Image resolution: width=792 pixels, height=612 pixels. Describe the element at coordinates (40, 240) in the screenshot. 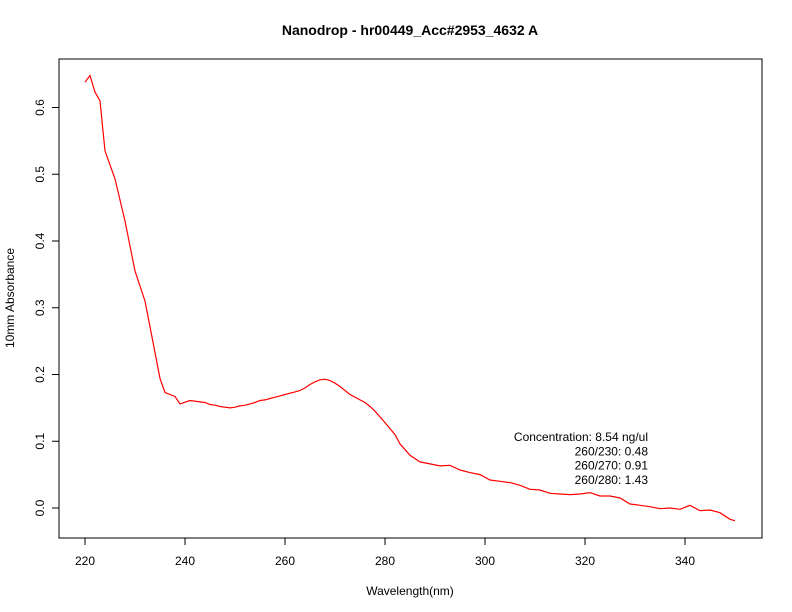

I see `y-tick-label: 0.4` at that location.